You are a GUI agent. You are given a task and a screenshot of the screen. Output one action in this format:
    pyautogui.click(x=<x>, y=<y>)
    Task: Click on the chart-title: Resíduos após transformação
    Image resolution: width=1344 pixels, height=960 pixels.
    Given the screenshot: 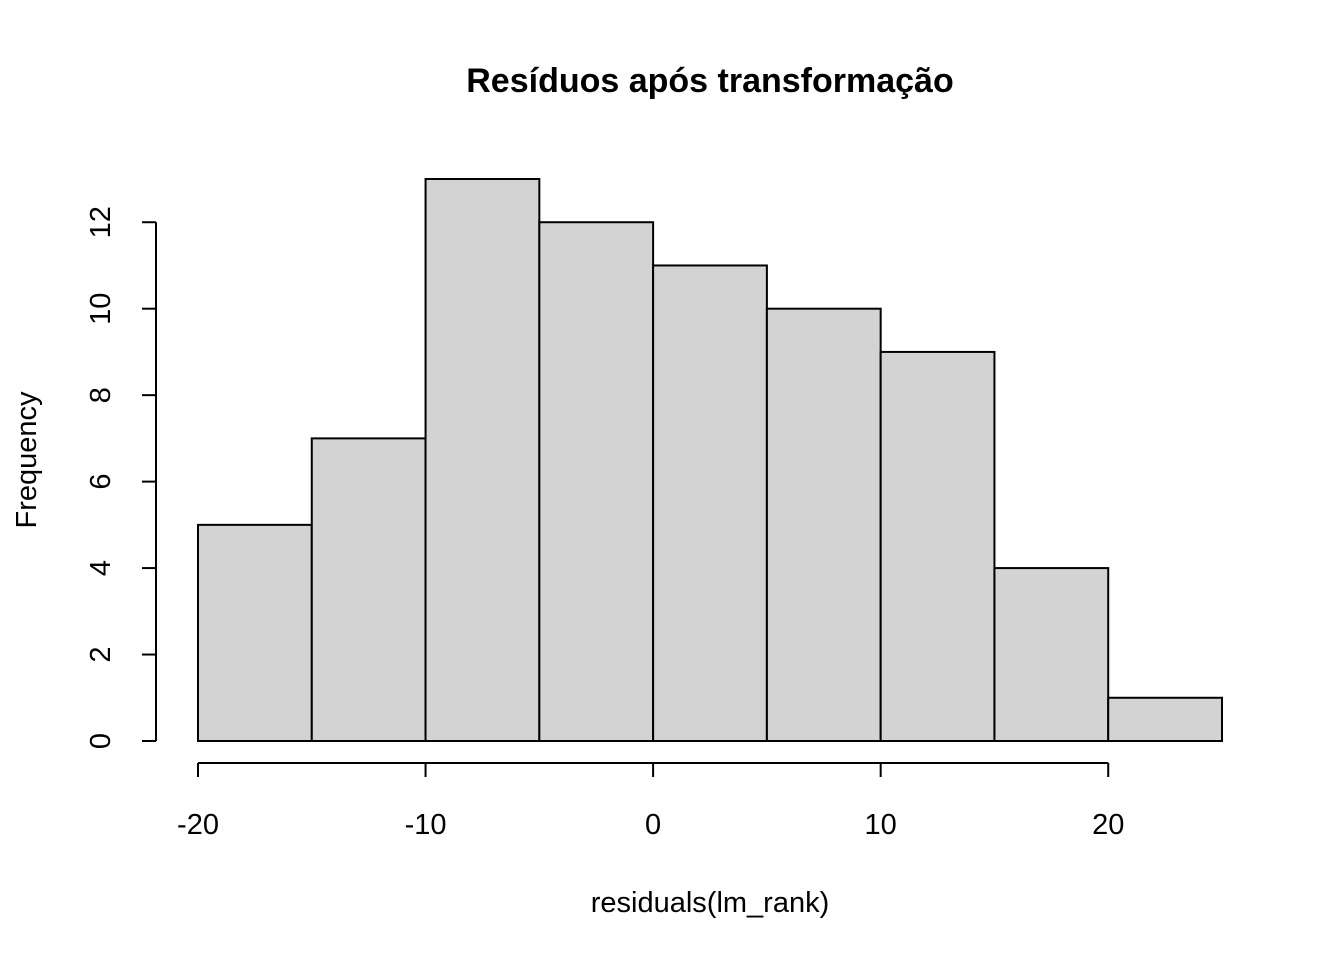 What is the action you would take?
    pyautogui.click(x=709, y=81)
    